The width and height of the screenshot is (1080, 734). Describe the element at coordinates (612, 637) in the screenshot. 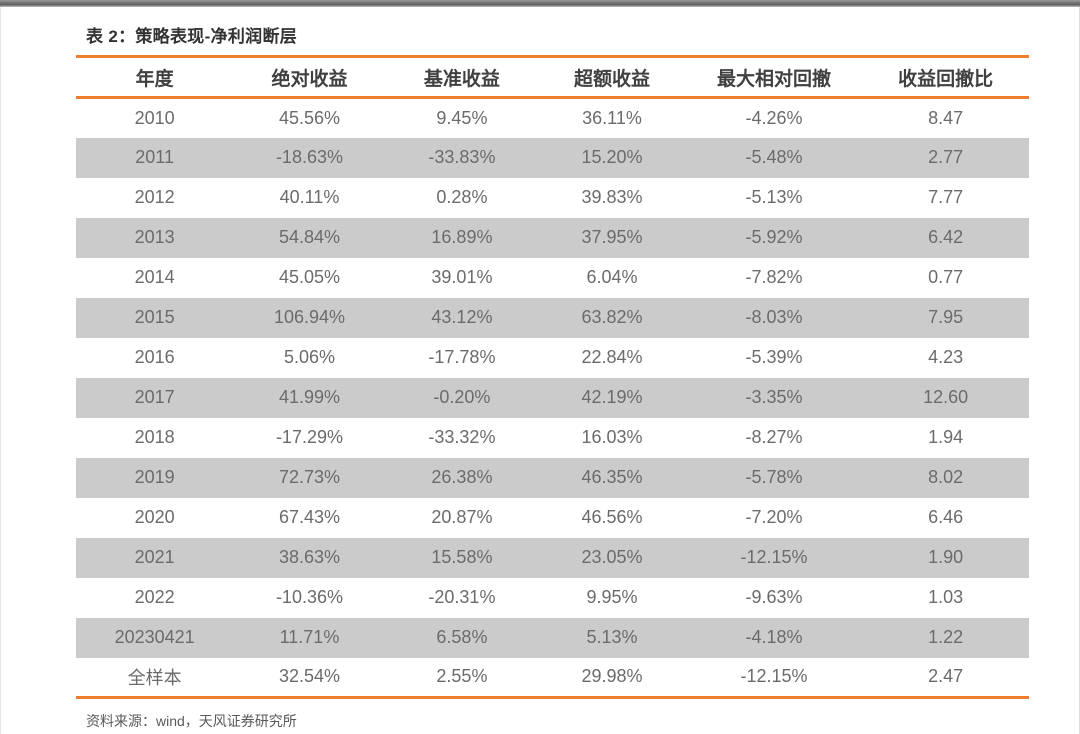

I see `table-cell: 5.13%` at that location.